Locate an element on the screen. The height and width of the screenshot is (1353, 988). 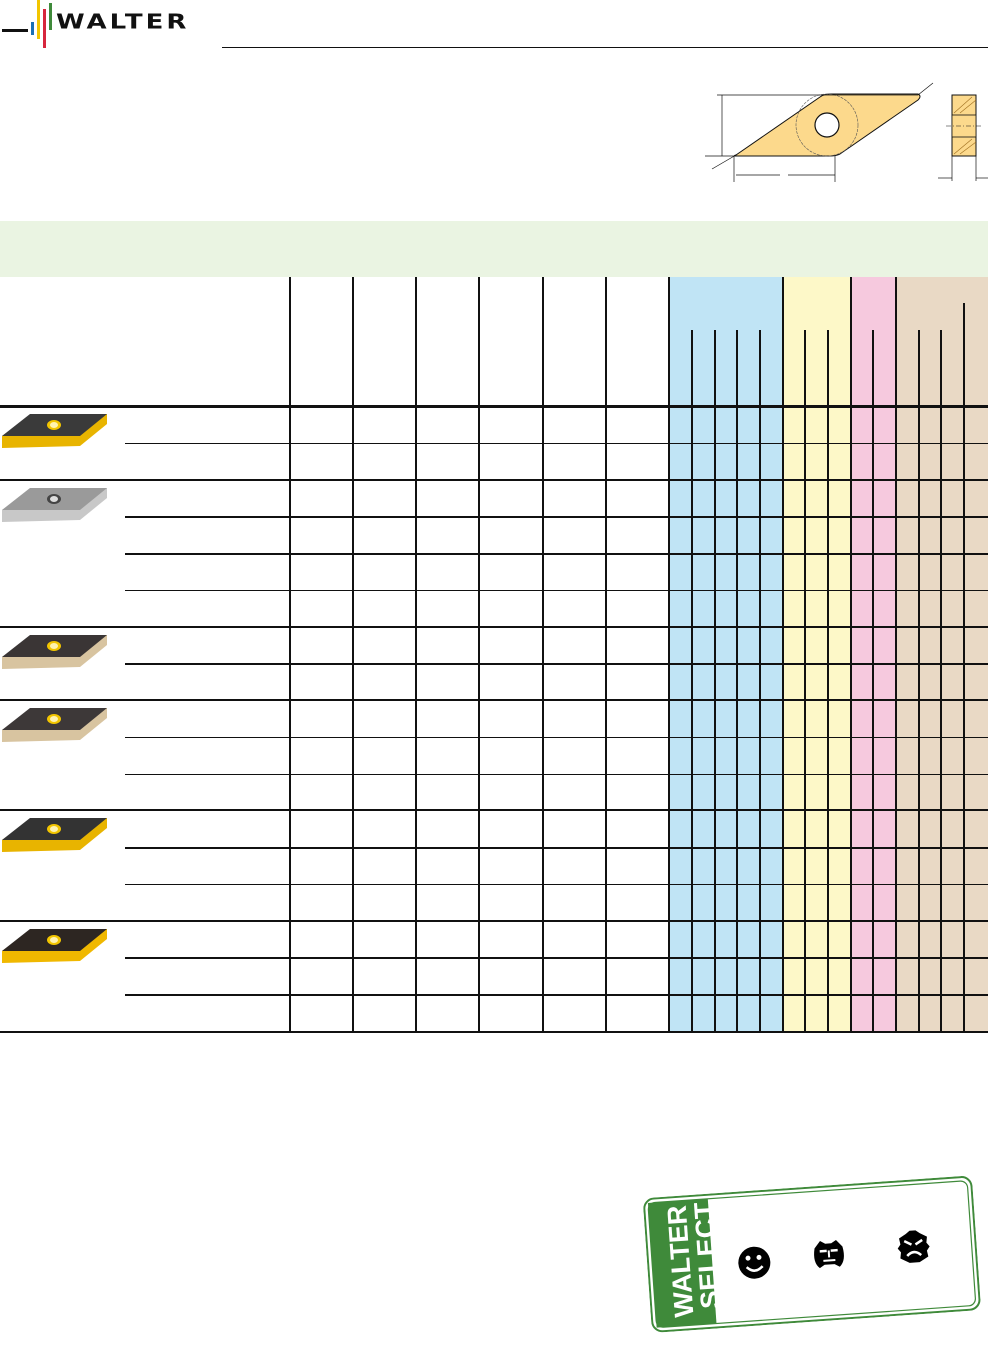
material-zone-tan is located at coordinates (942, 654).